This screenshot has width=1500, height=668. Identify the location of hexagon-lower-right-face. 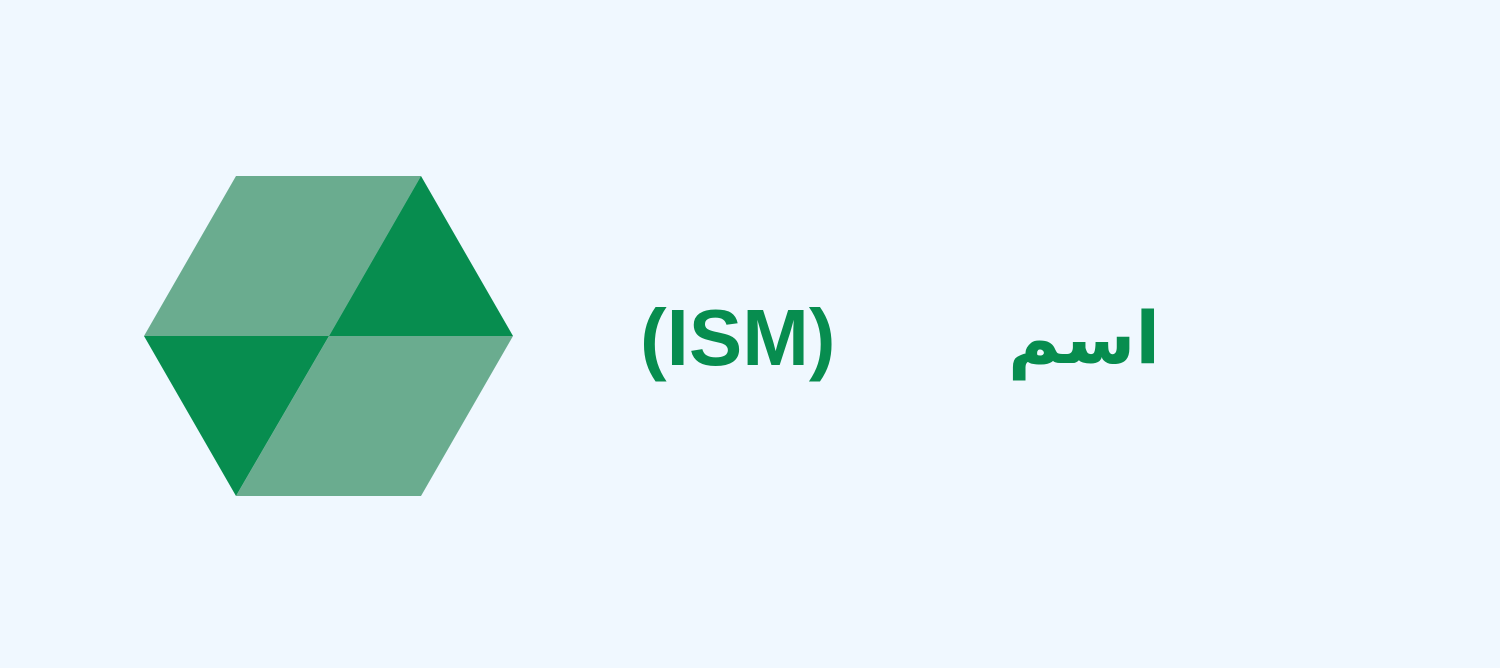
(374, 416).